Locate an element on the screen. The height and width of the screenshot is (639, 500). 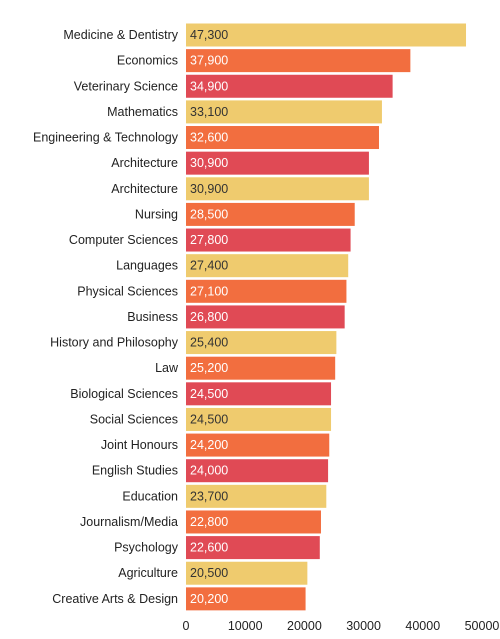
category-label: Social Sciences is located at coordinates (134, 419).